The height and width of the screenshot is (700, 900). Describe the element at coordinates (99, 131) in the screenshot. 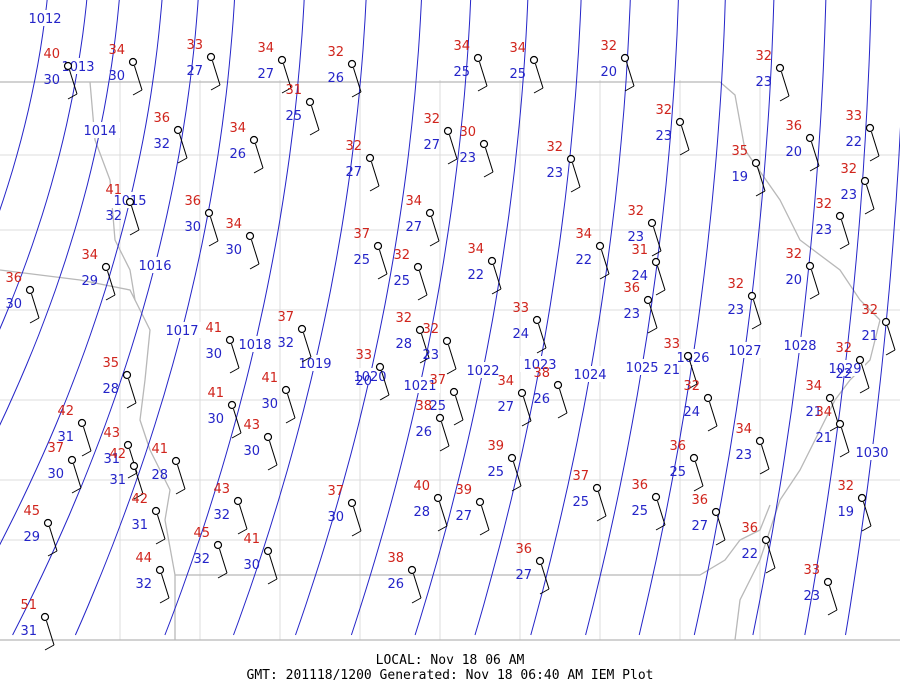

I see `isobar-label: 1014` at that location.